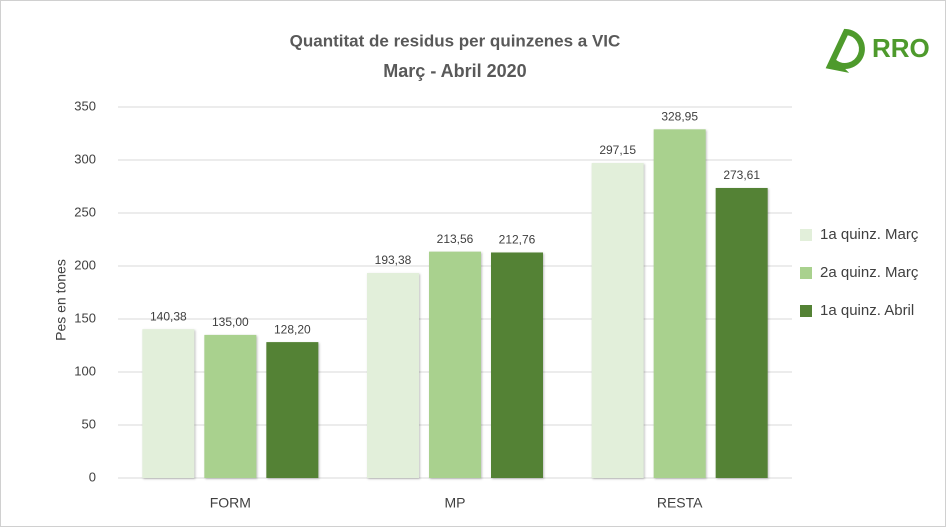 This screenshot has height=528, width=947. I want to click on value-label: 135,00, so click(230, 322).